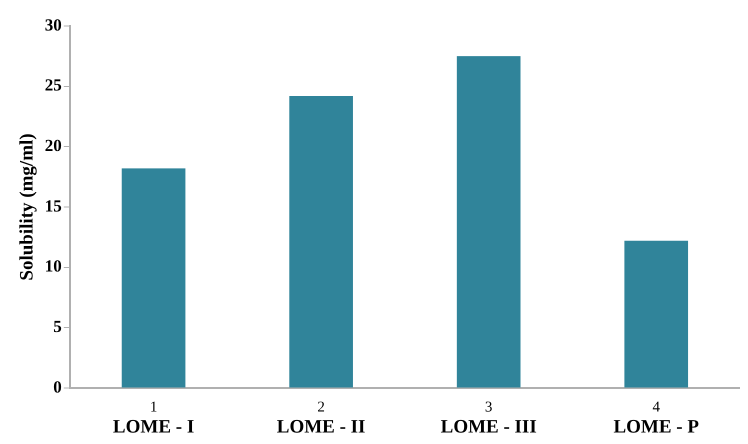 The width and height of the screenshot is (748, 444). Describe the element at coordinates (488, 418) in the screenshot. I see `x-tick-label: 3 LOME - III` at that location.